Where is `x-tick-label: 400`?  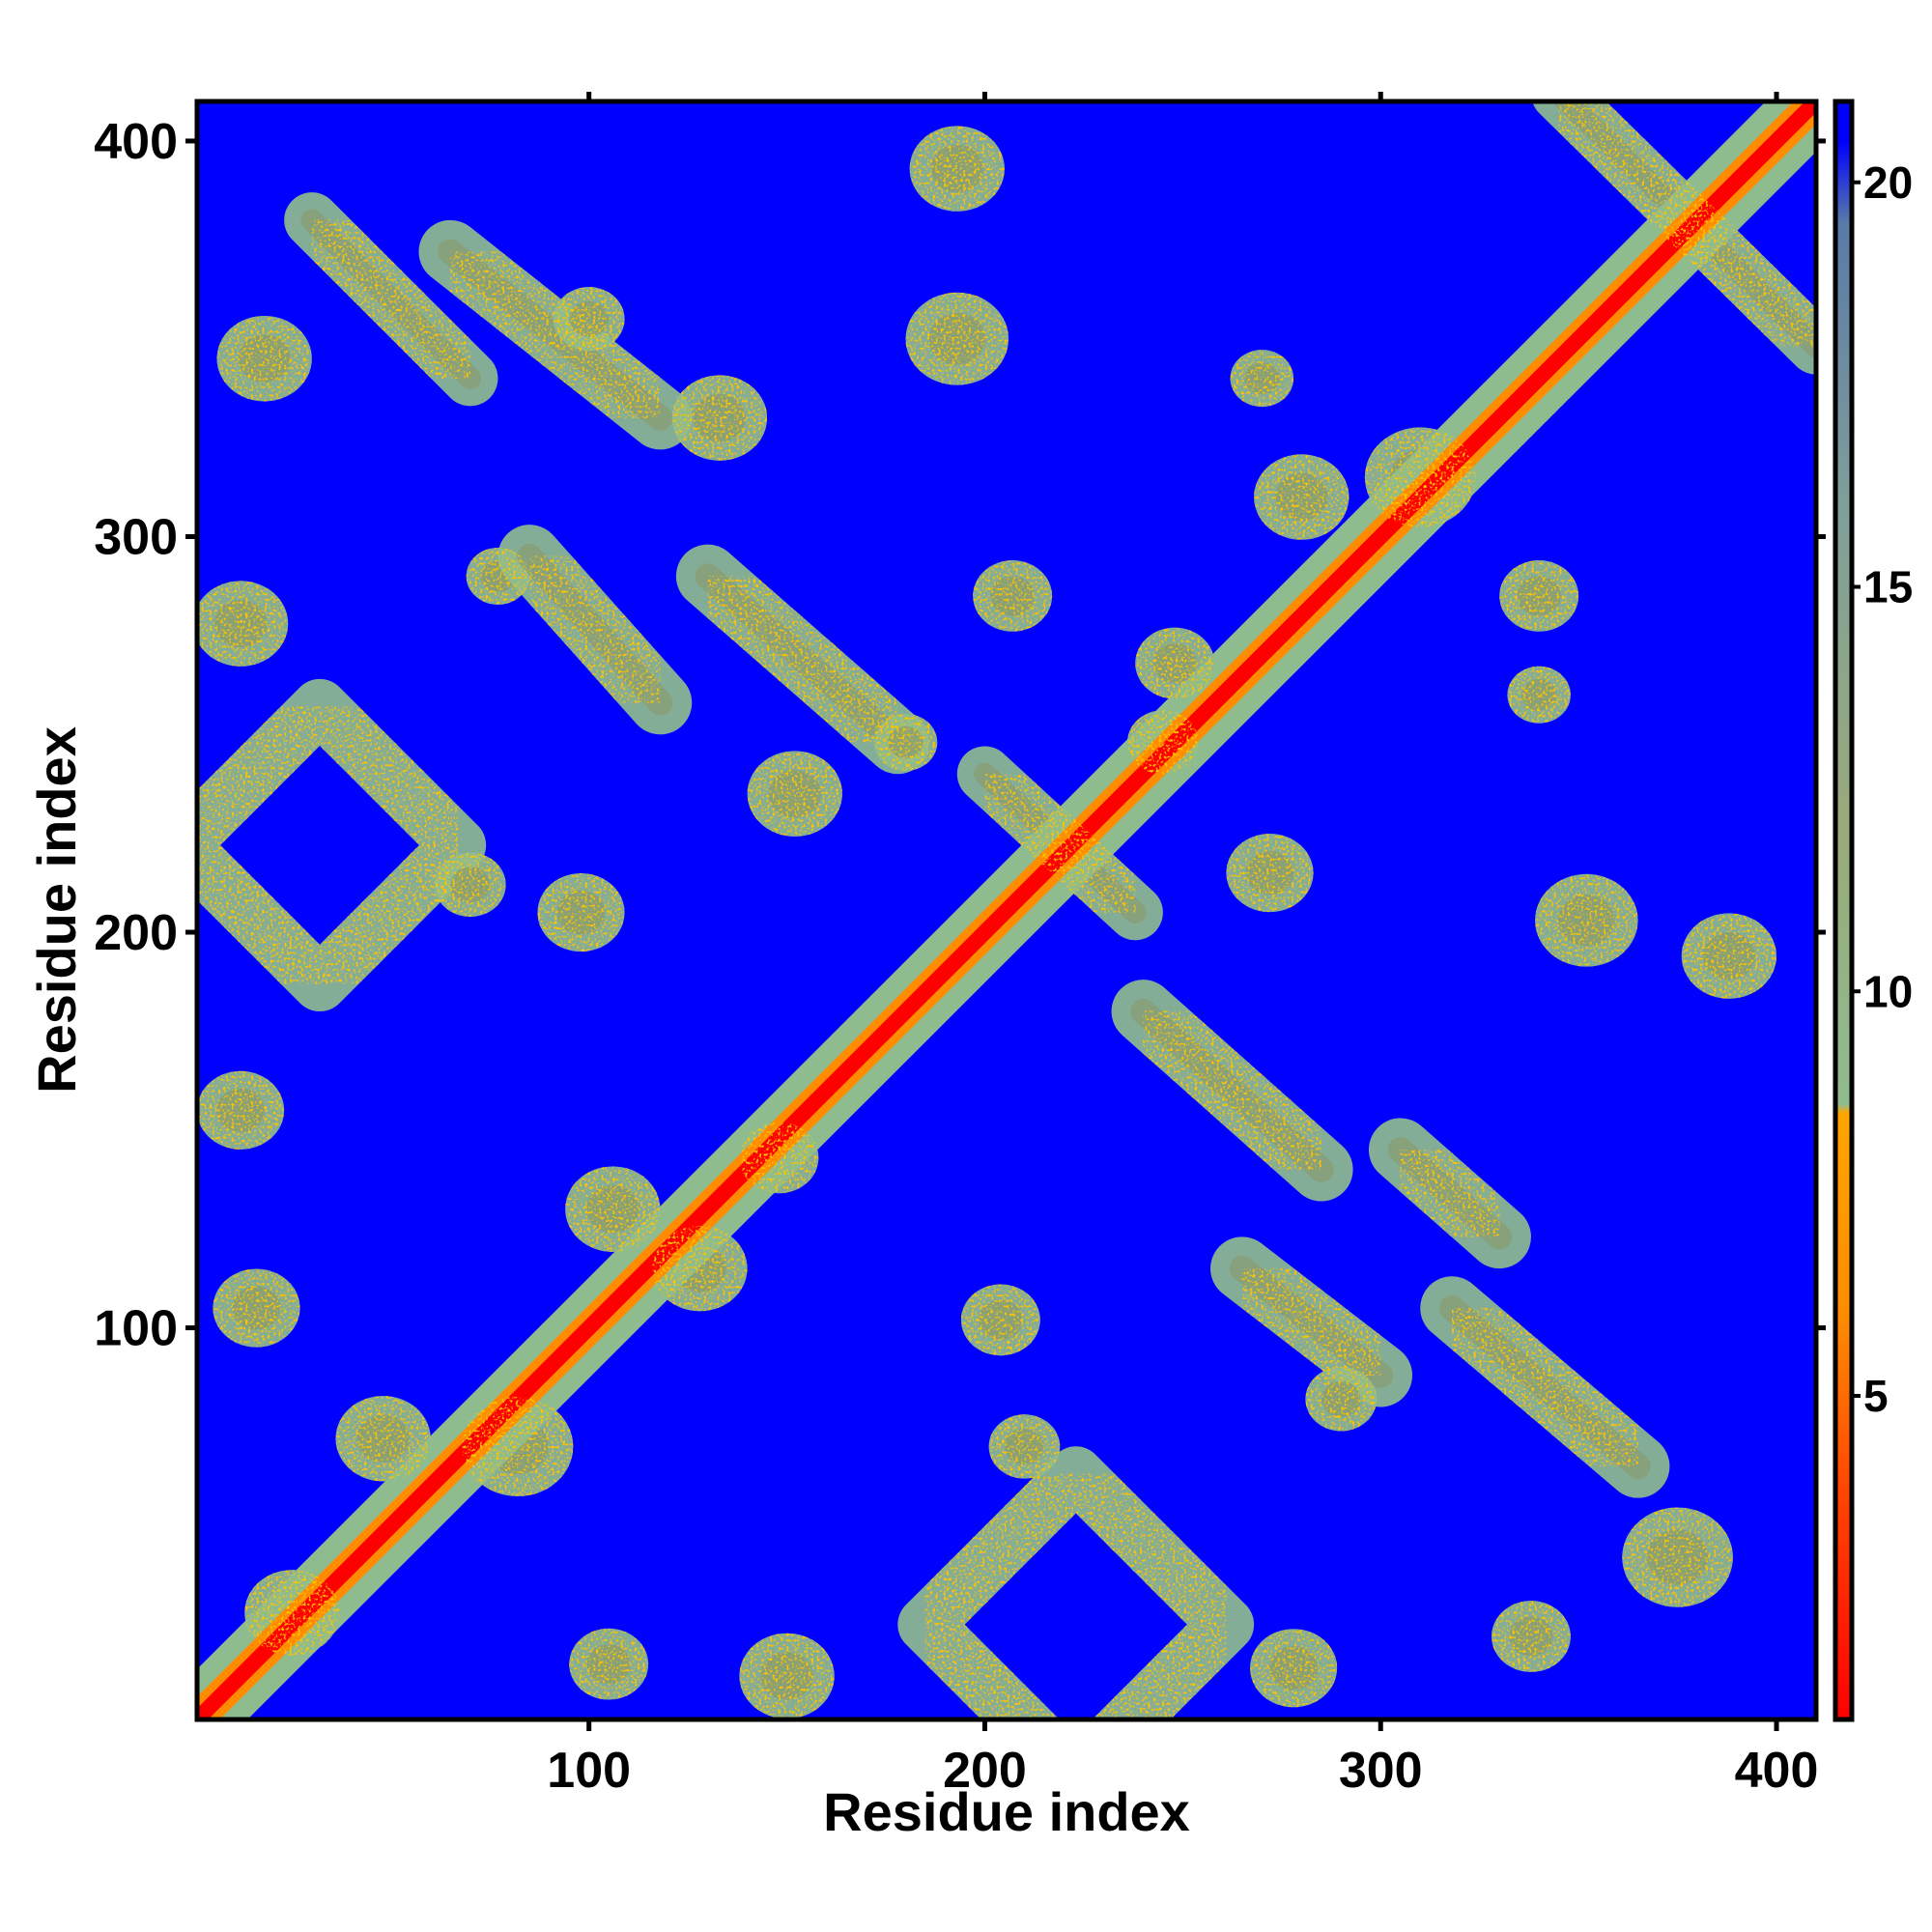
x-tick-label: 400 is located at coordinates (1777, 1771).